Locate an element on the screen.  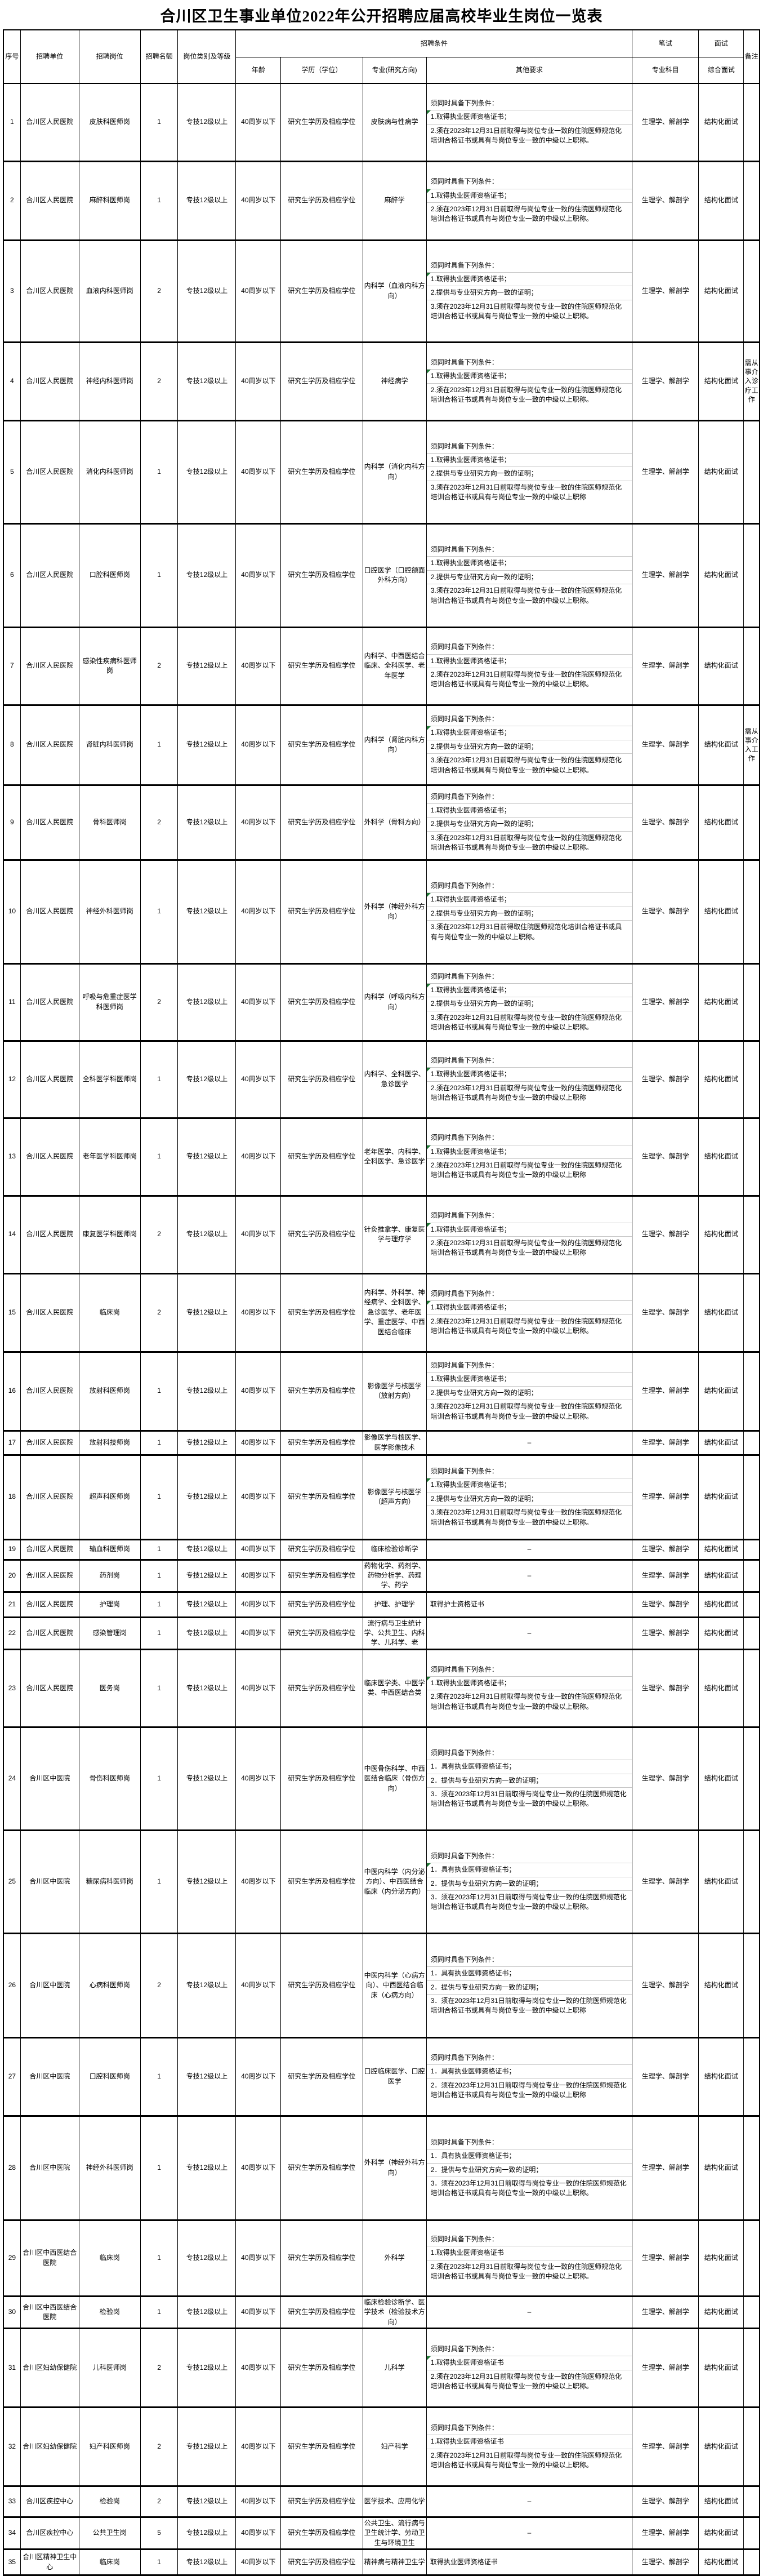
cell-post: 神经内科医师岗 is located at coordinates (109, 381).